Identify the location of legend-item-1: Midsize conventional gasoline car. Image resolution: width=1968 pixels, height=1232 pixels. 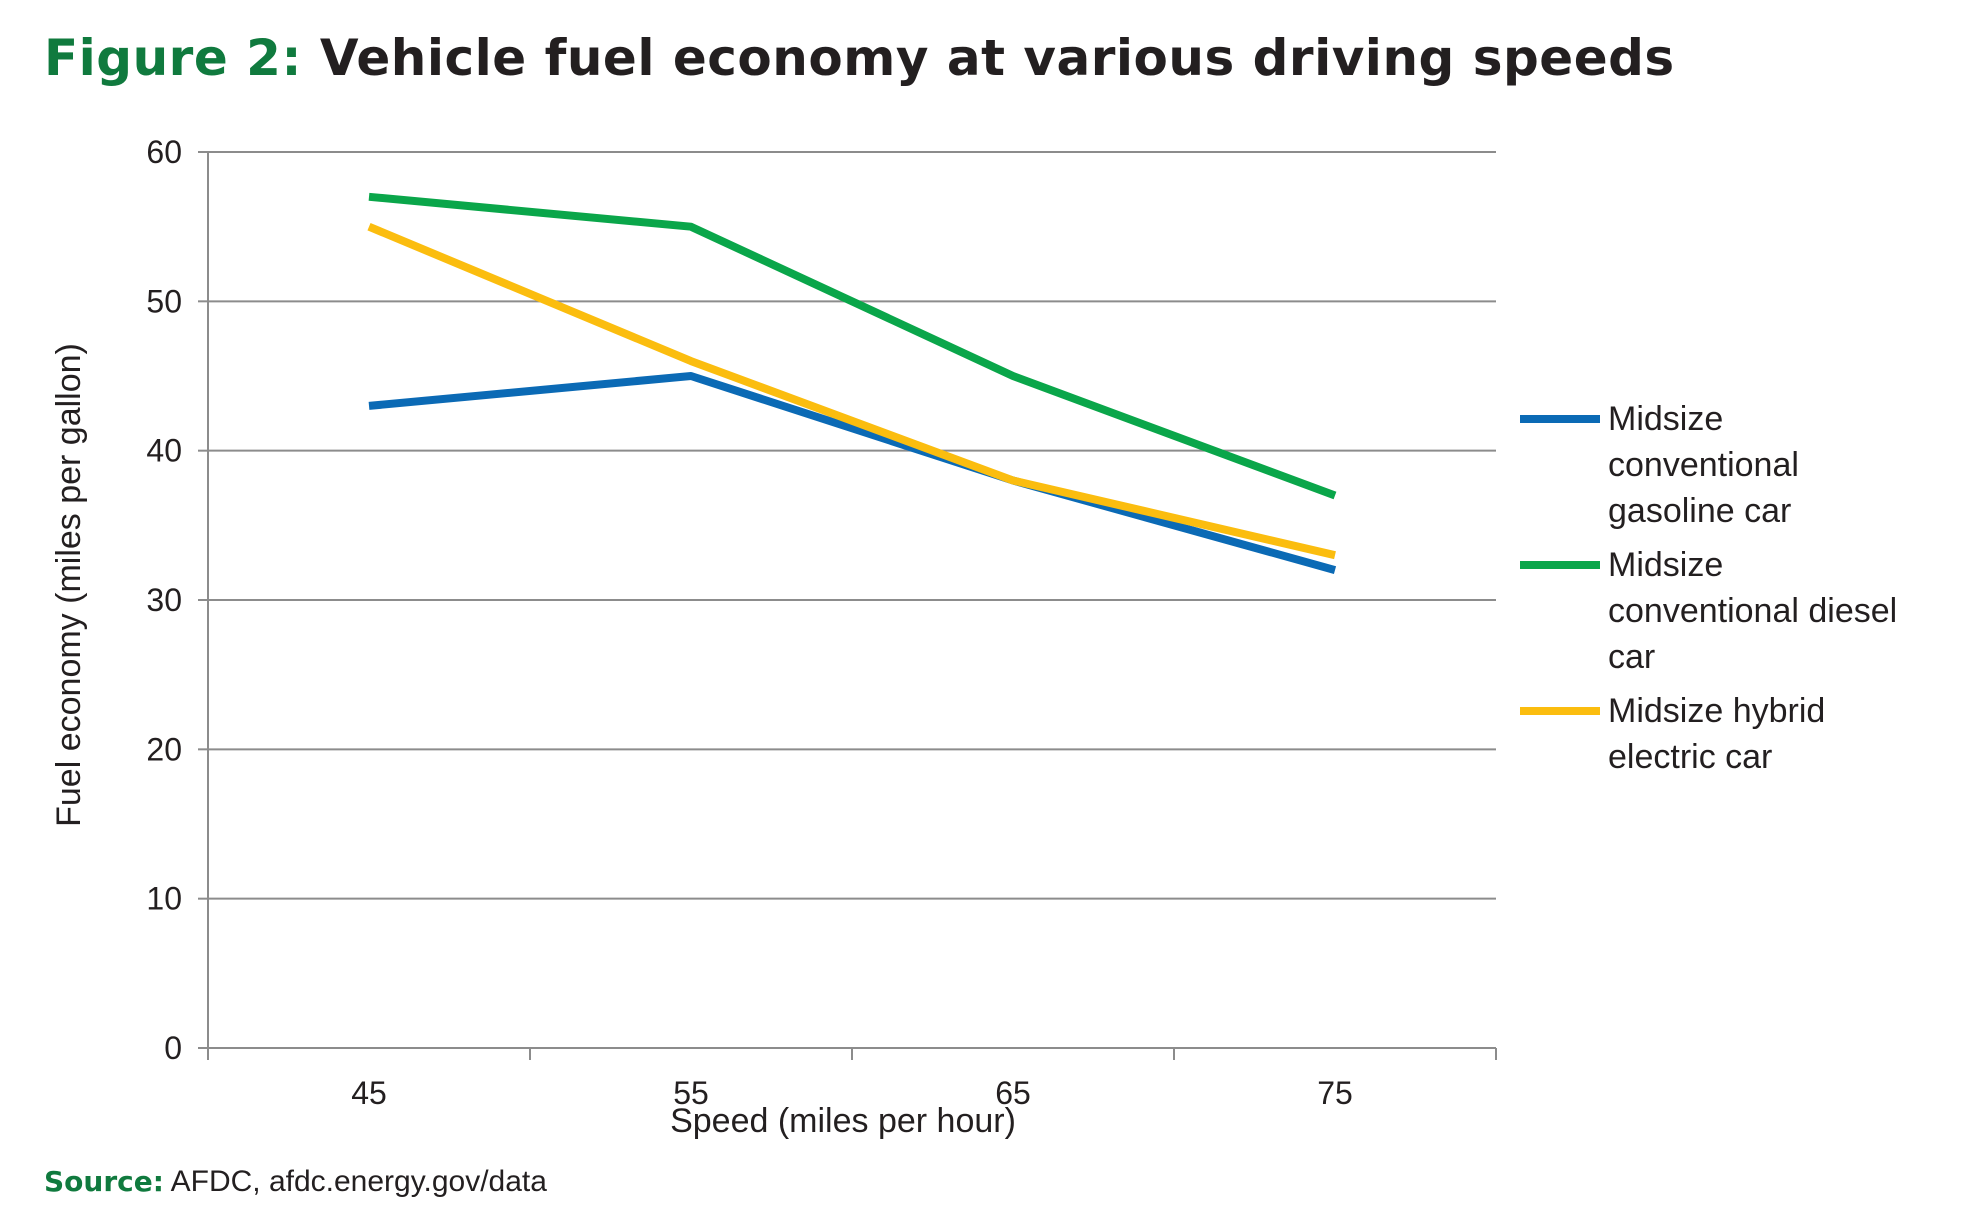
(1659, 465).